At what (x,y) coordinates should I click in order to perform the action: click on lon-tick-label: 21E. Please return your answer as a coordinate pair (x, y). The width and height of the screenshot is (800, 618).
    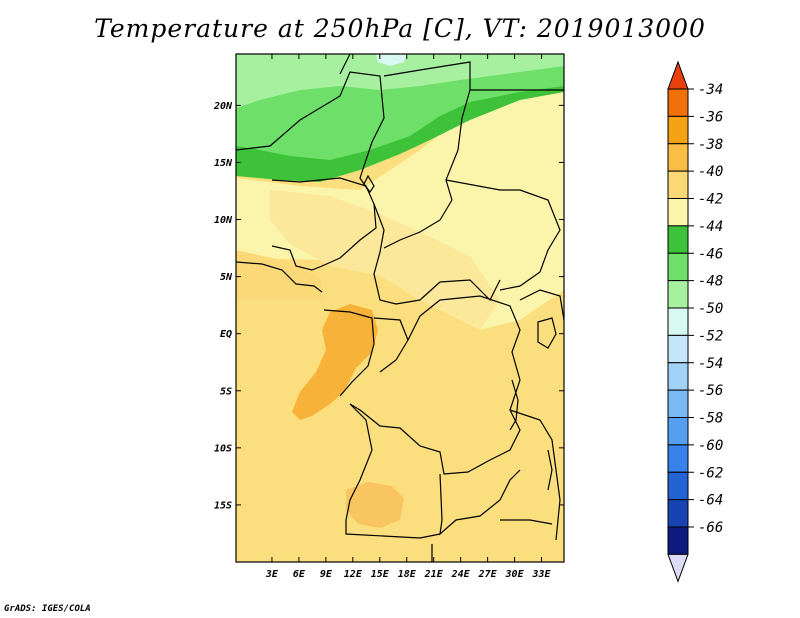
    Looking at the image, I should click on (434, 574).